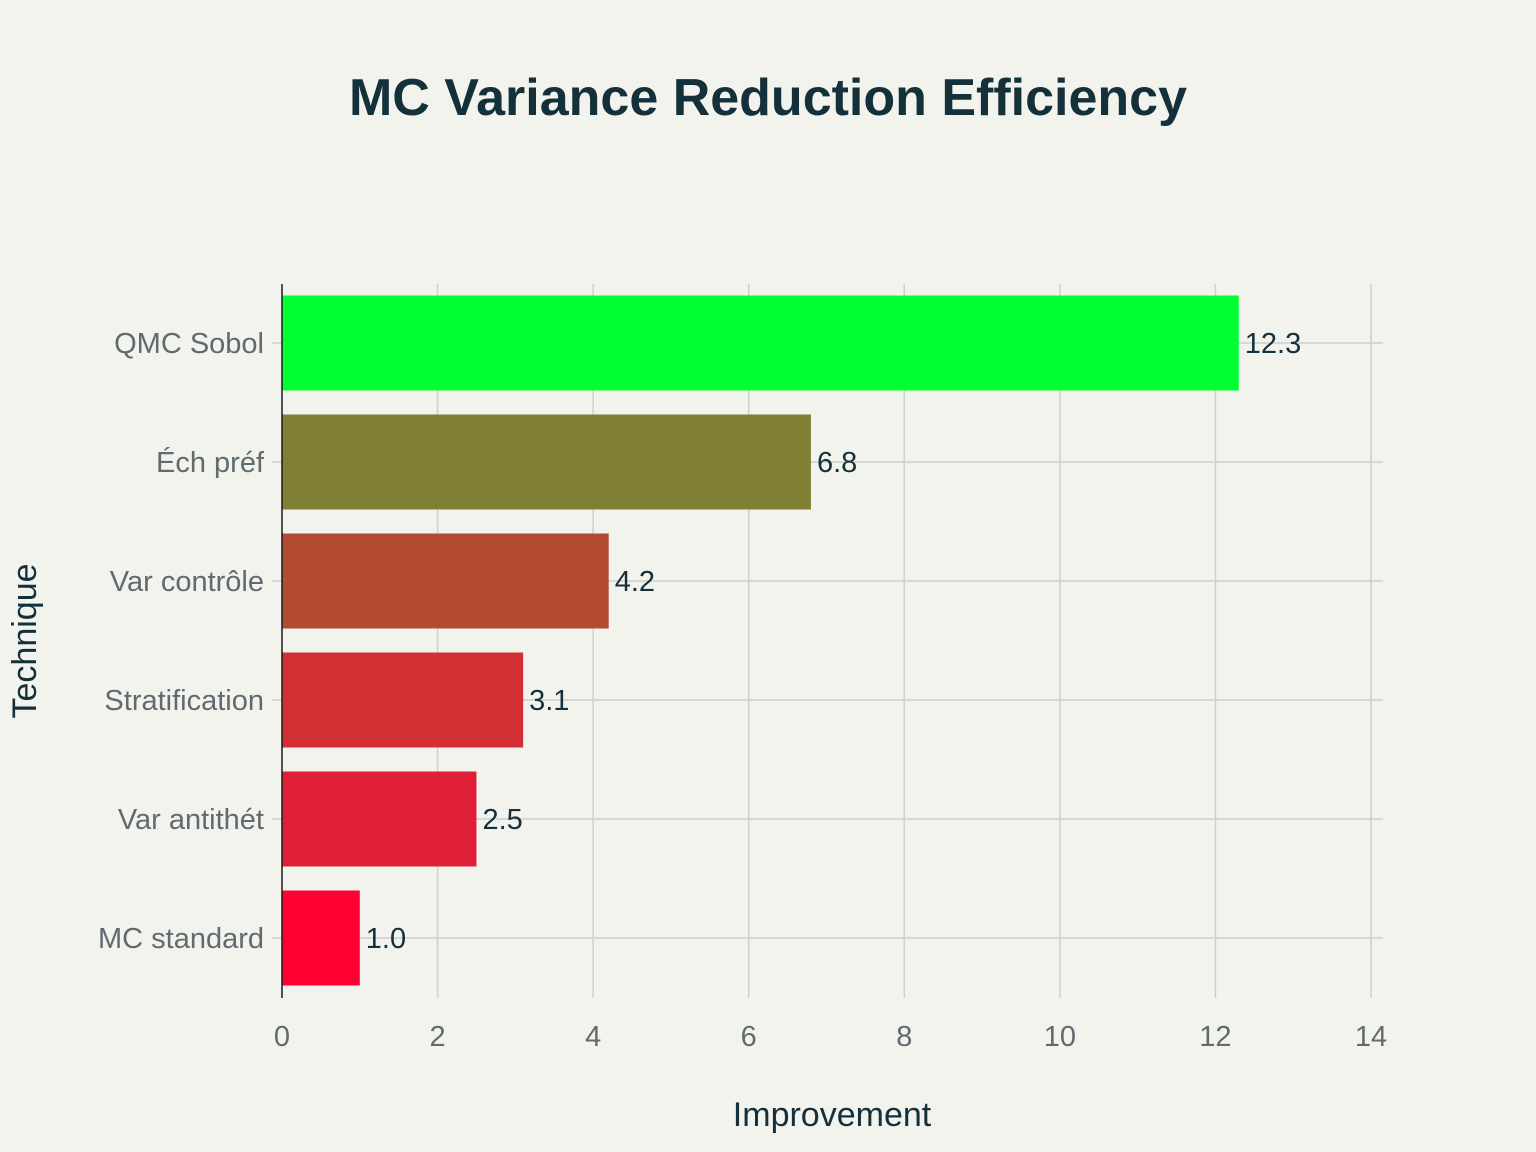 The width and height of the screenshot is (1536, 1152). I want to click on category-label: QMC Sobol, so click(189, 344).